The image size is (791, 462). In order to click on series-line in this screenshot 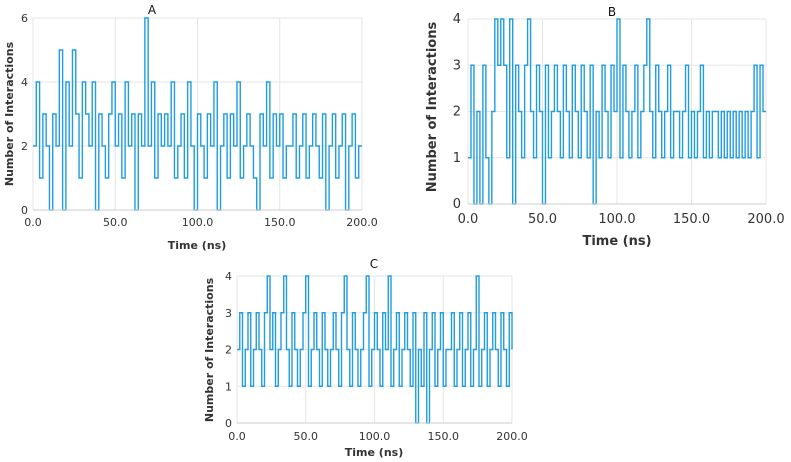, I will do `click(375, 349)`.